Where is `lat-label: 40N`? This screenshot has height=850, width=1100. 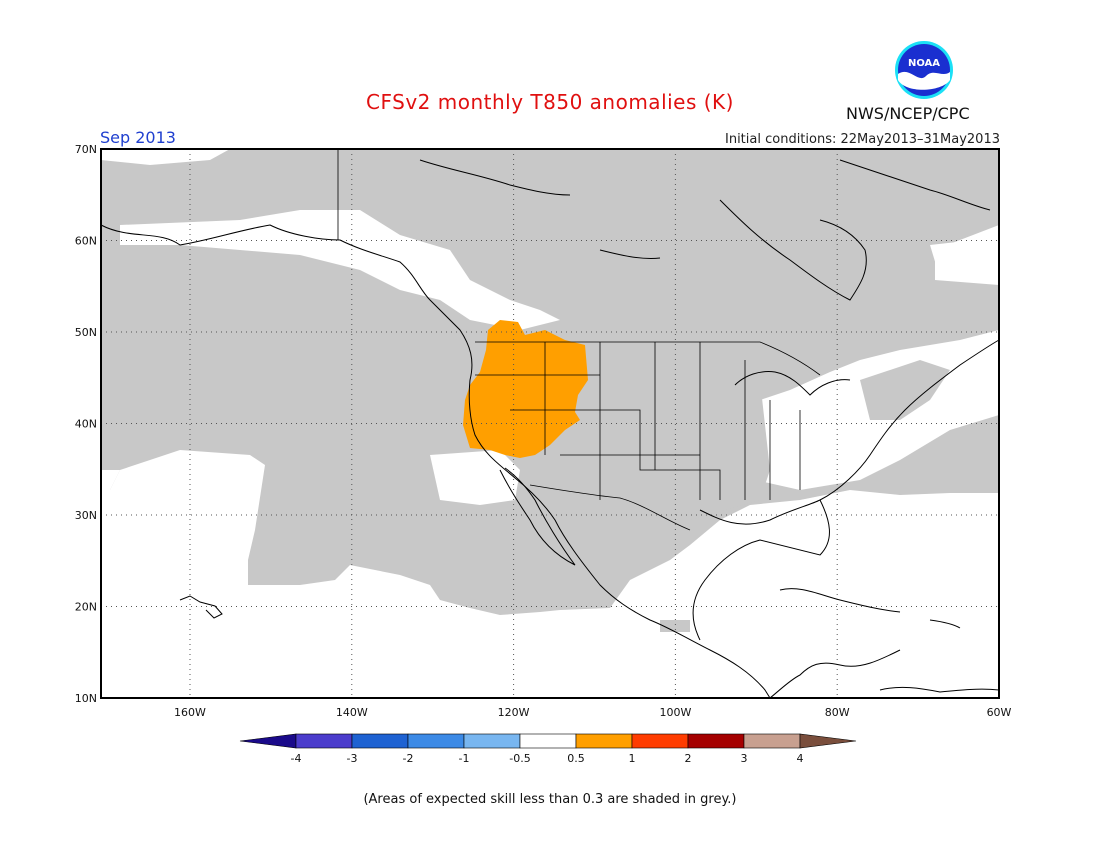 lat-label: 40N is located at coordinates (86, 424).